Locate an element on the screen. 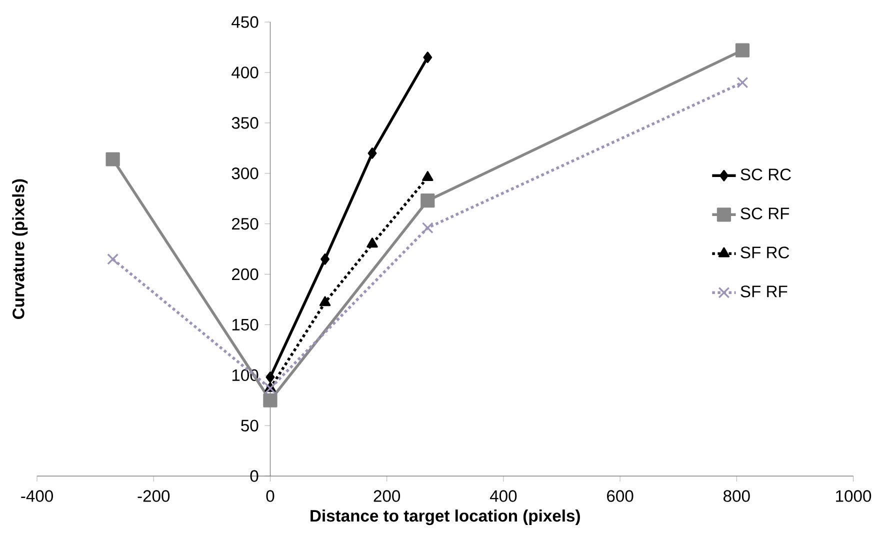 Image resolution: width=882 pixels, height=558 pixels. y-tick-label: 400 is located at coordinates (245, 72).